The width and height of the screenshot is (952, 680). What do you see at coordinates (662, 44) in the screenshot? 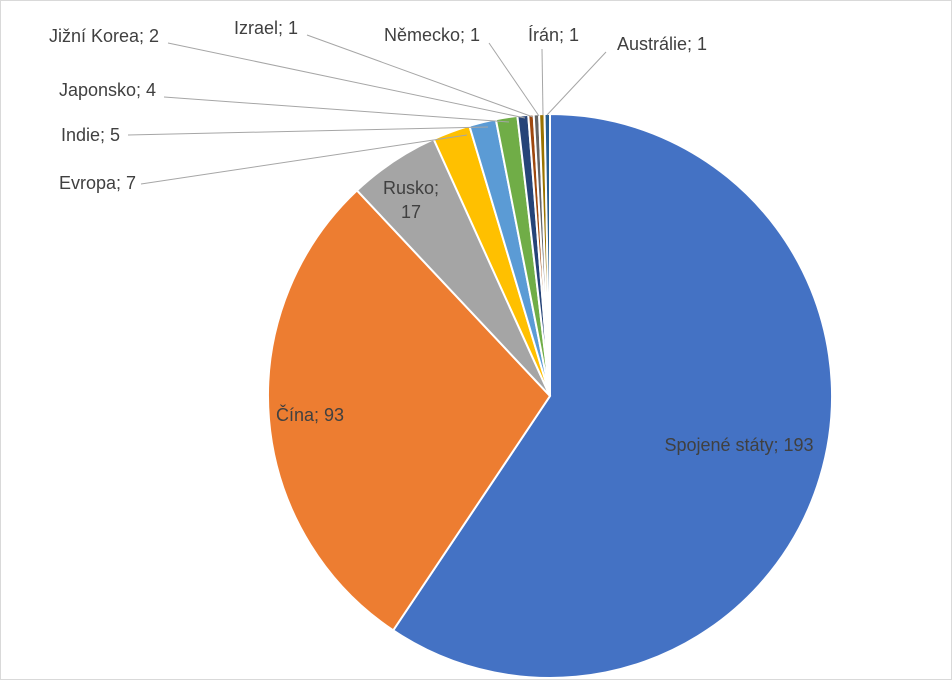
I see `data-label-australie: Austrálie; 1` at bounding box center [662, 44].